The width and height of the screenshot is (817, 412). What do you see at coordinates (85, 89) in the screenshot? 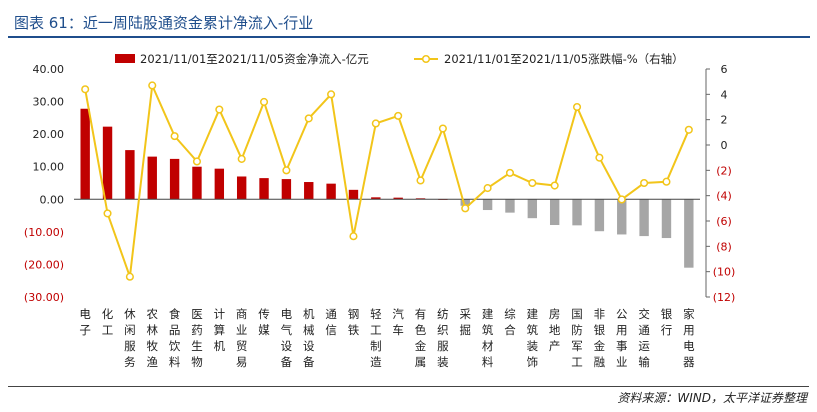
I see `line-point-电子` at bounding box center [85, 89].